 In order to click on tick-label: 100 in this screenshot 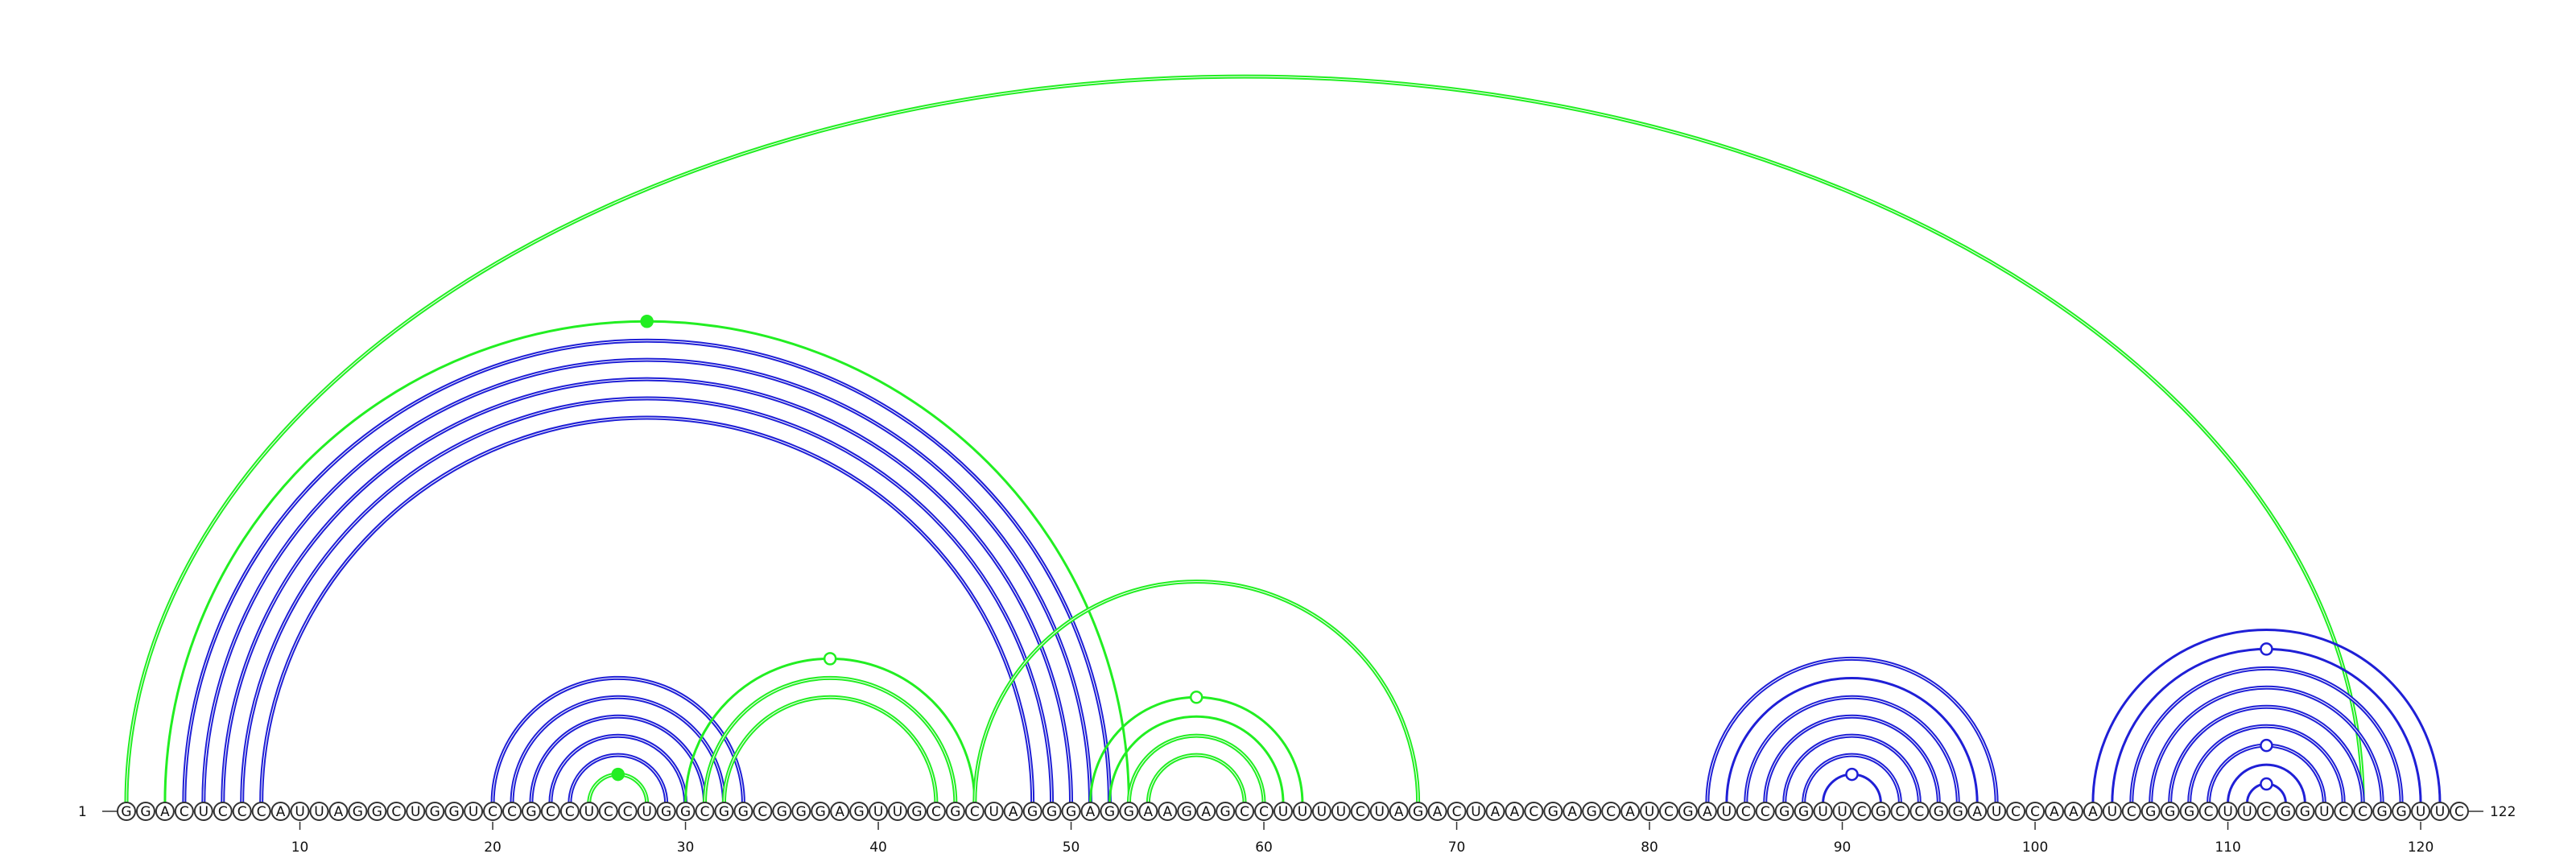, I will do `click(2035, 848)`.